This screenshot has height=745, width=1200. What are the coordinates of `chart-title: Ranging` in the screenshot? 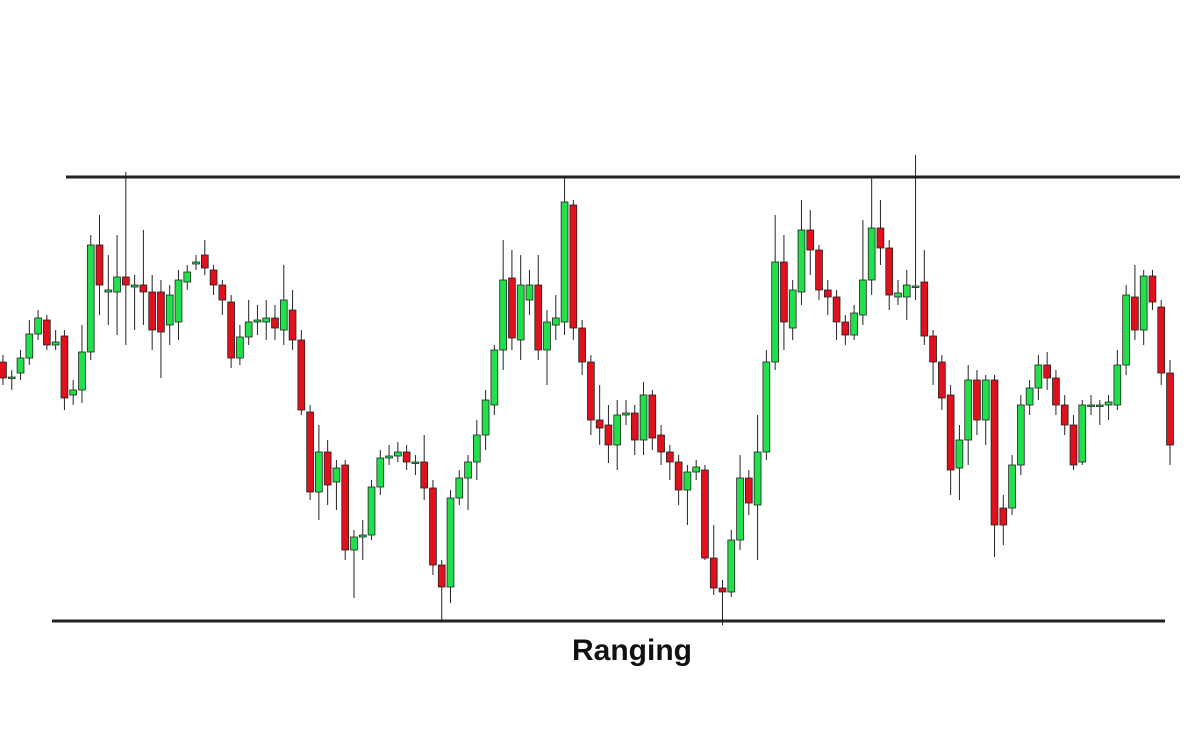 It's located at (632, 650).